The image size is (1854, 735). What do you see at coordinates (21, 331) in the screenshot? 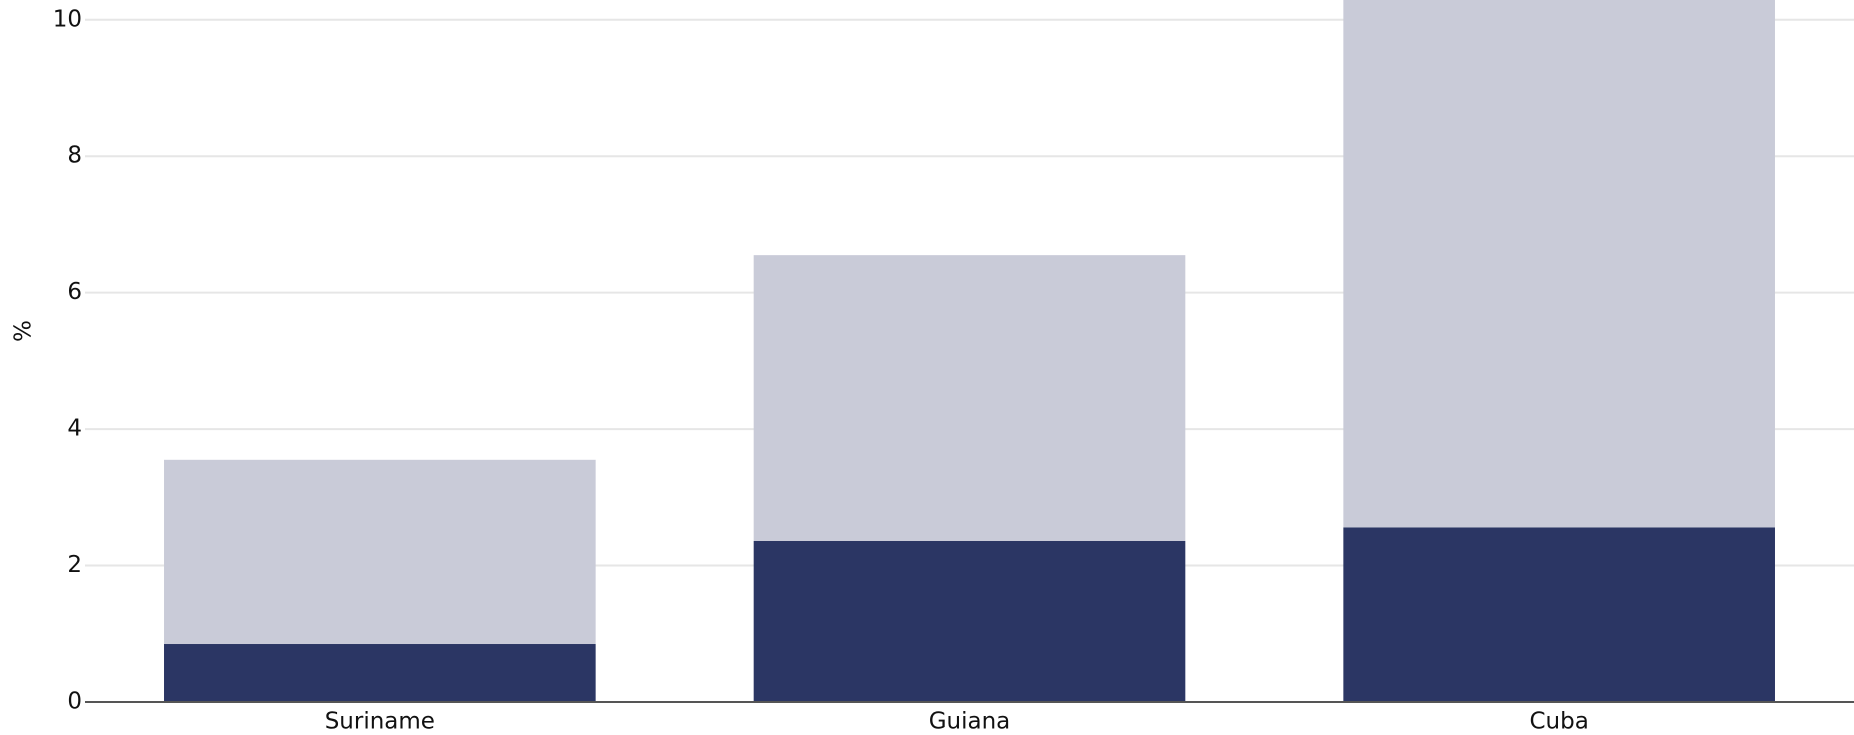
I see `y-axis-label: %` at bounding box center [21, 331].